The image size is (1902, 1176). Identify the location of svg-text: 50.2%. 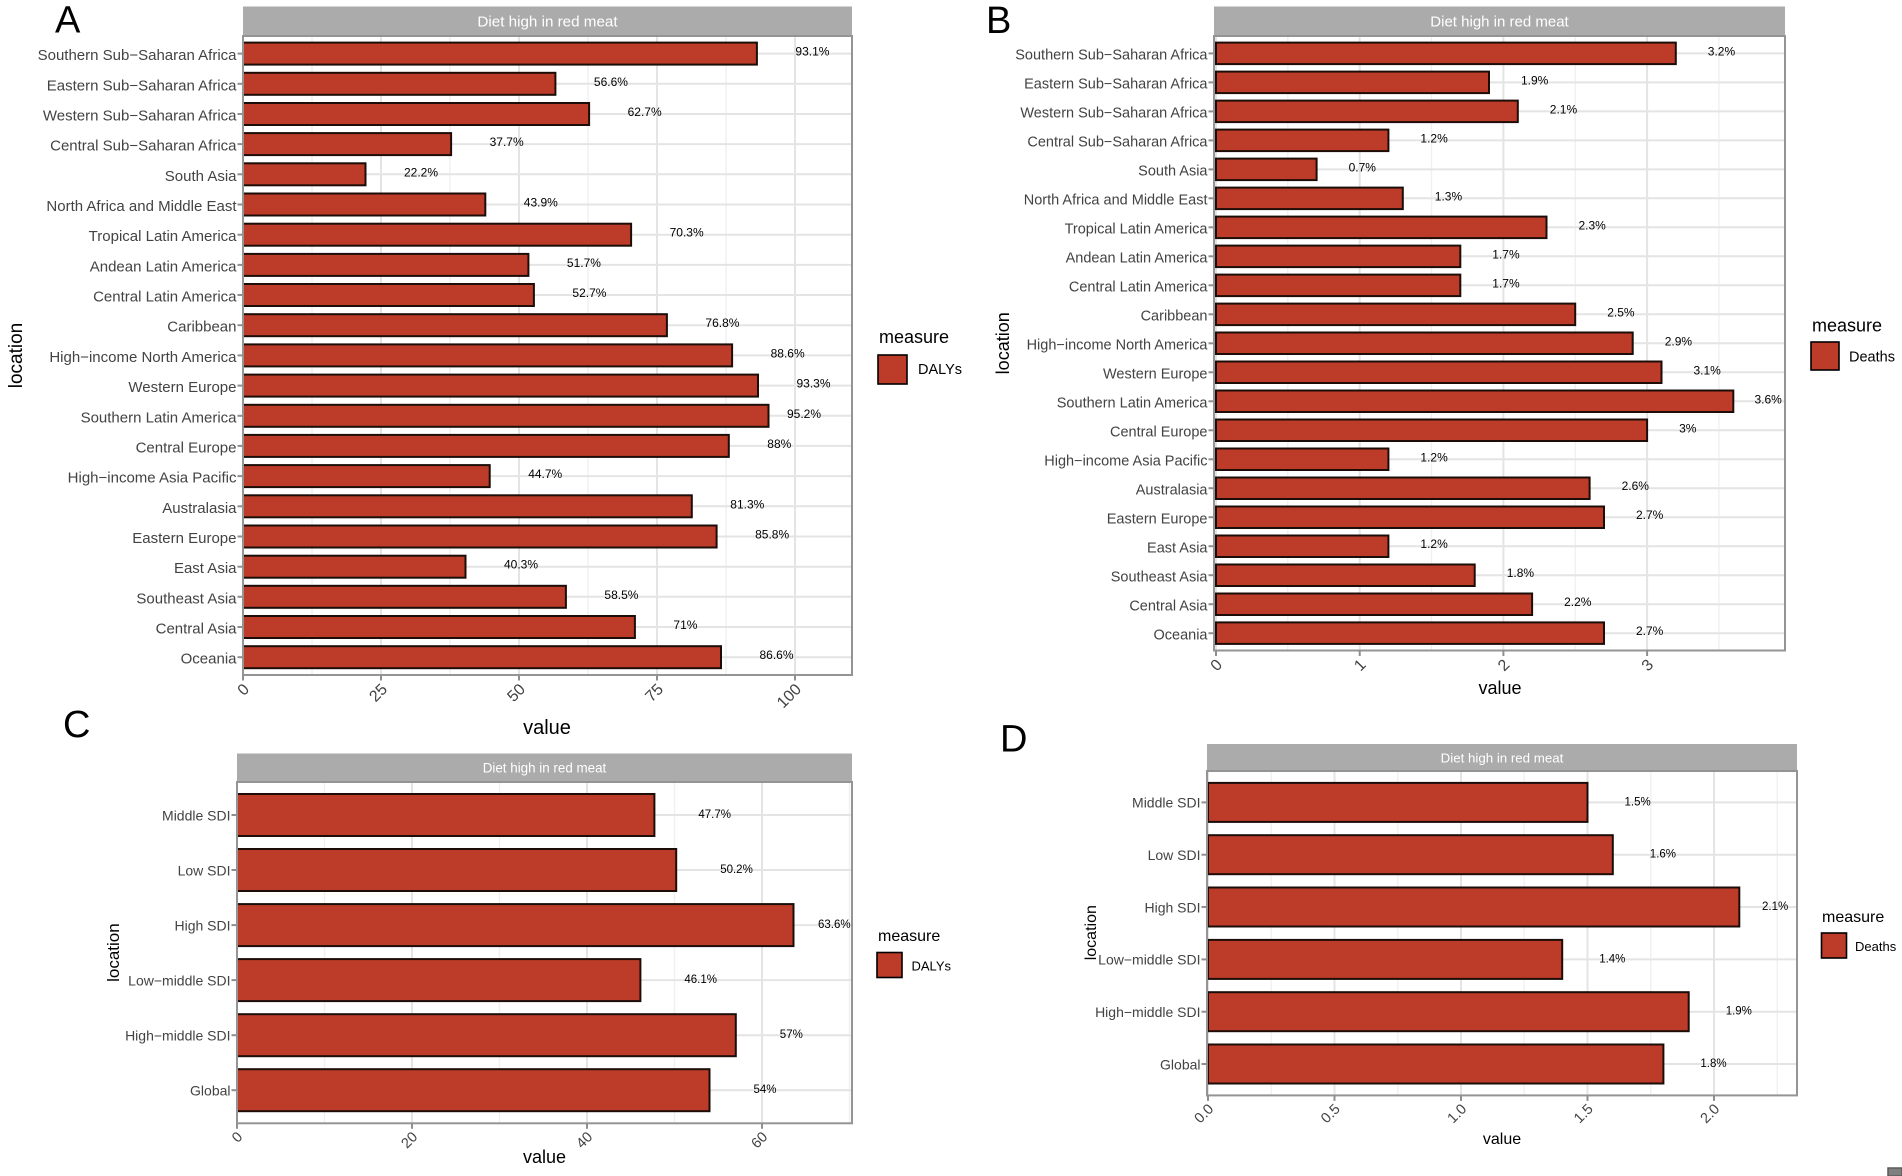
(736, 870).